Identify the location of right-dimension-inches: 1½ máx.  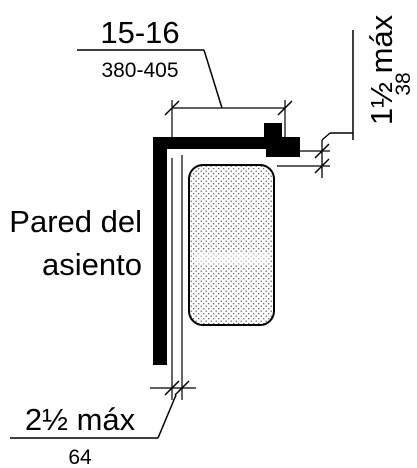
(381, 69).